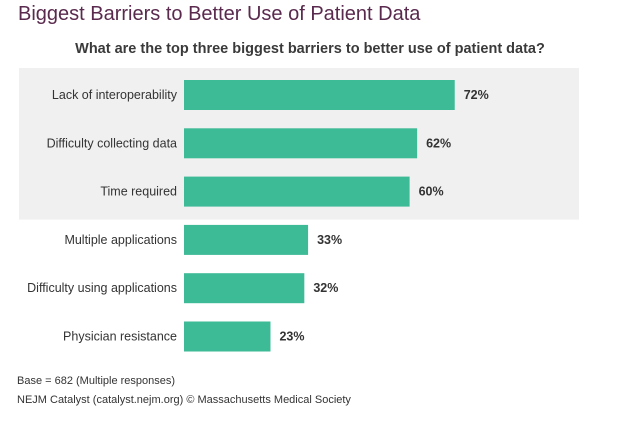  What do you see at coordinates (138, 192) in the screenshot?
I see `category-label: Time required` at bounding box center [138, 192].